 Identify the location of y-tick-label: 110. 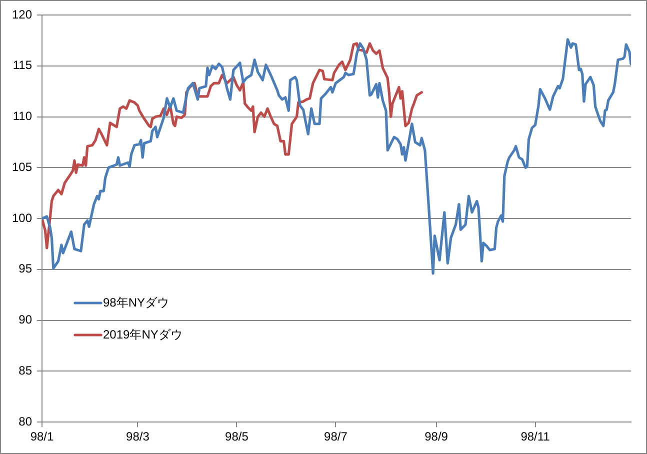
(22, 116).